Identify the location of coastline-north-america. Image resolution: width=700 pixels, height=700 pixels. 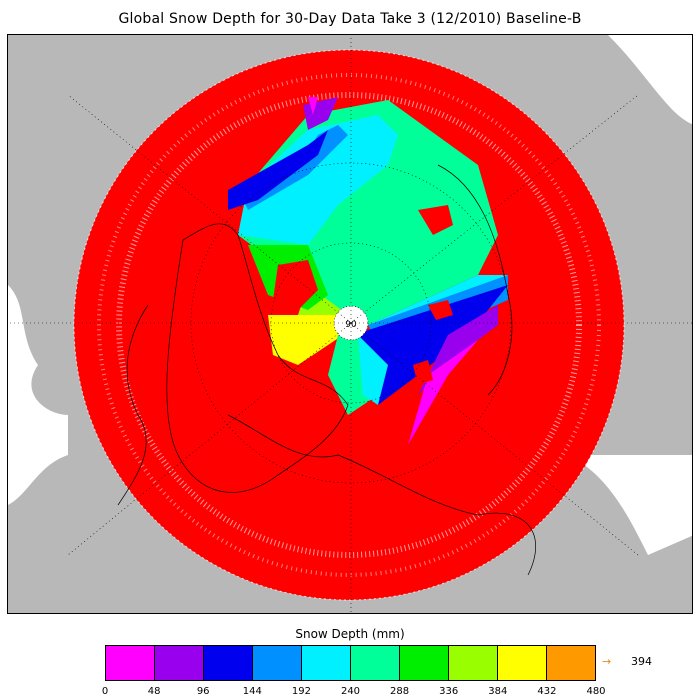
(133, 405).